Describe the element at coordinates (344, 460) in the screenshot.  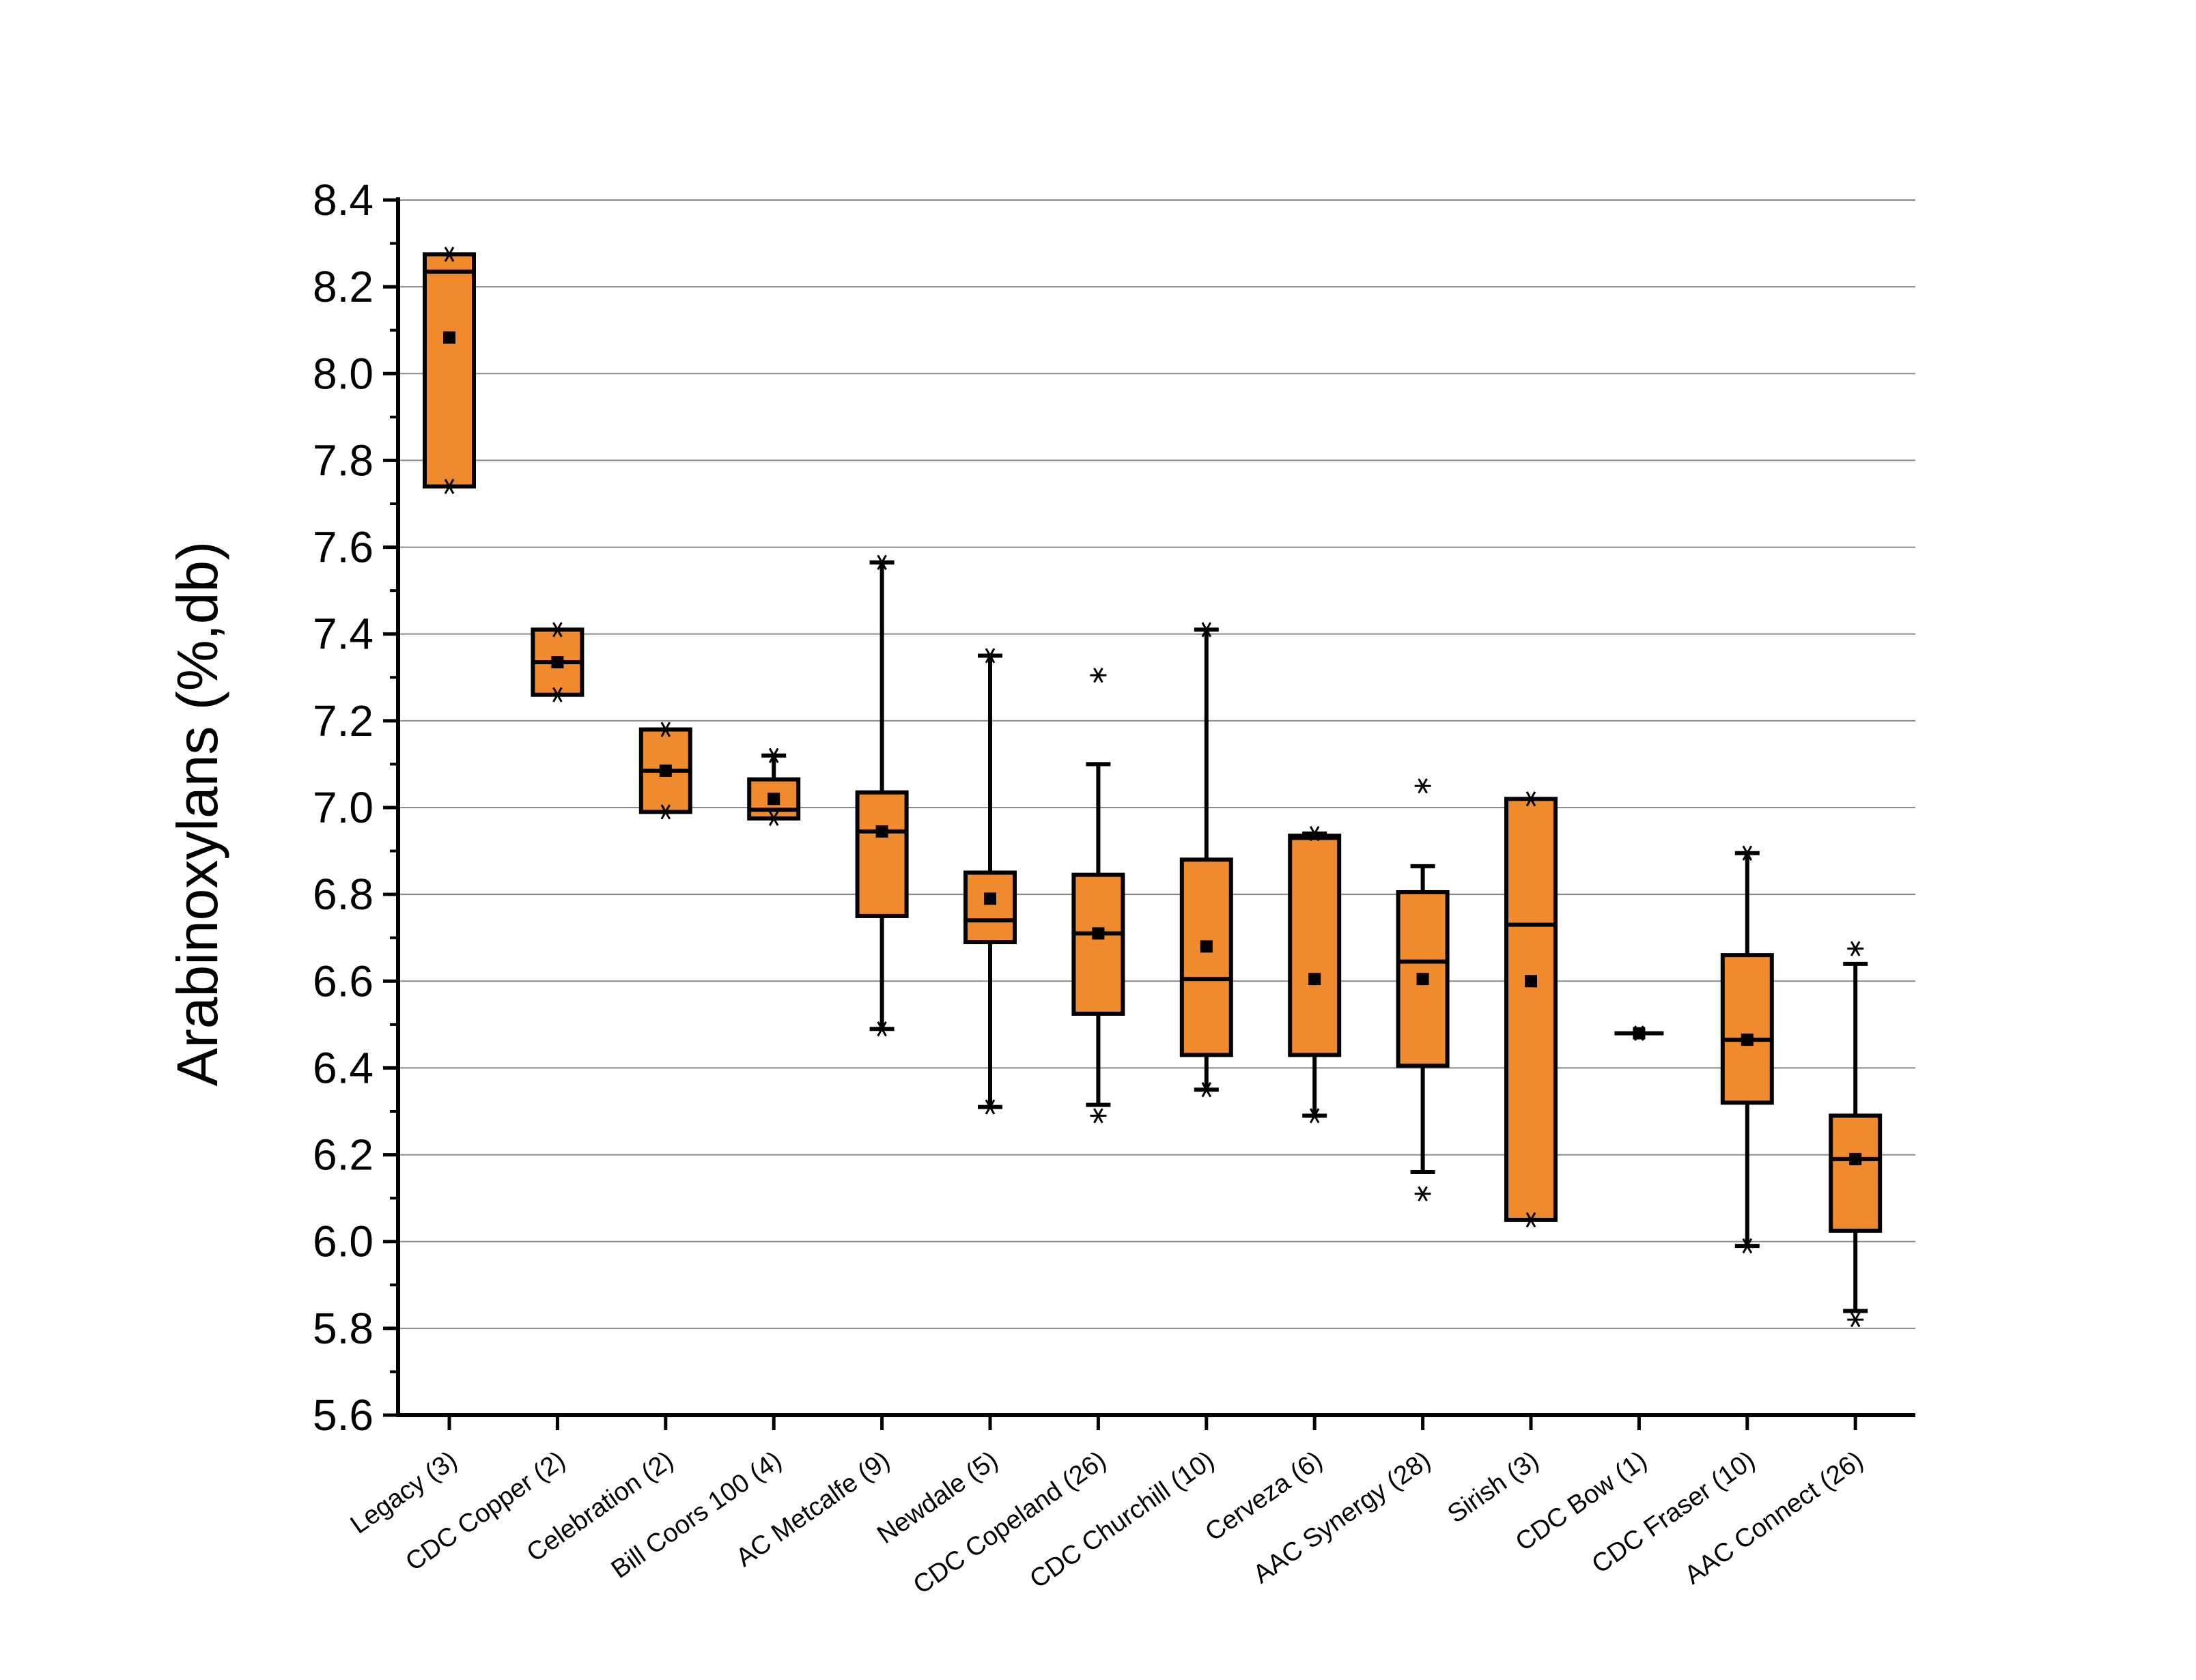
I see `y-tick-label: 7.8` at that location.